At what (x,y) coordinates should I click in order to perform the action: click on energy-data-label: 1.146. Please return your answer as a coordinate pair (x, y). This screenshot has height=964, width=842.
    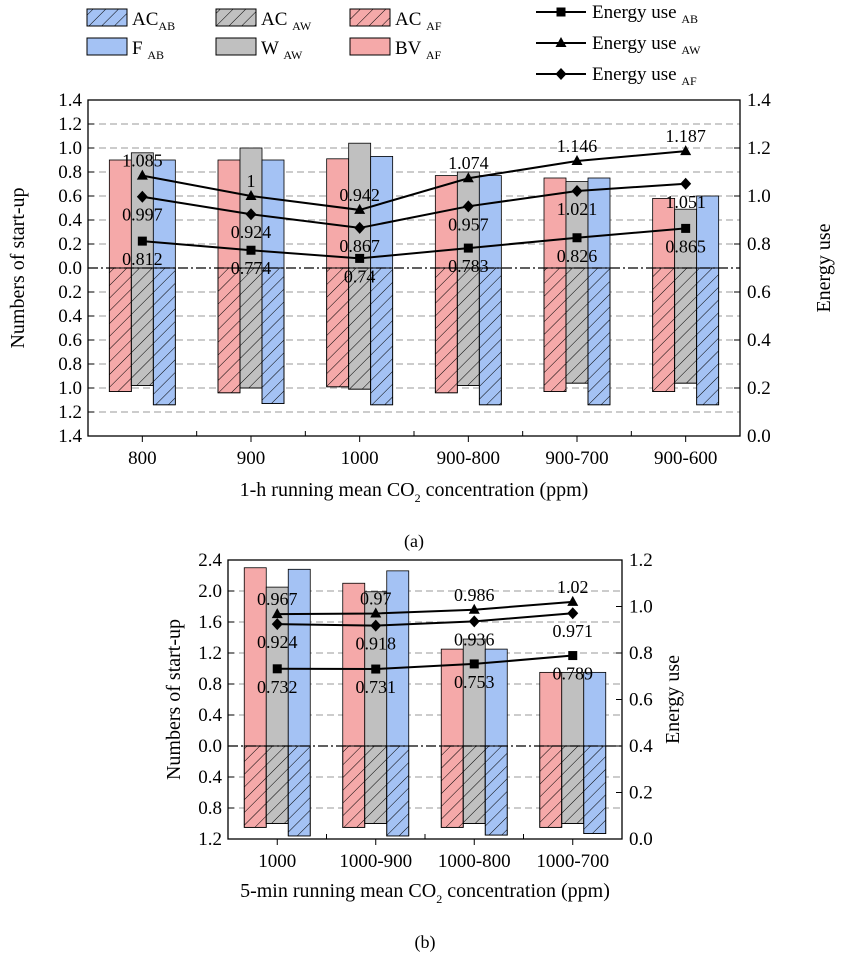
    Looking at the image, I should click on (577, 146).